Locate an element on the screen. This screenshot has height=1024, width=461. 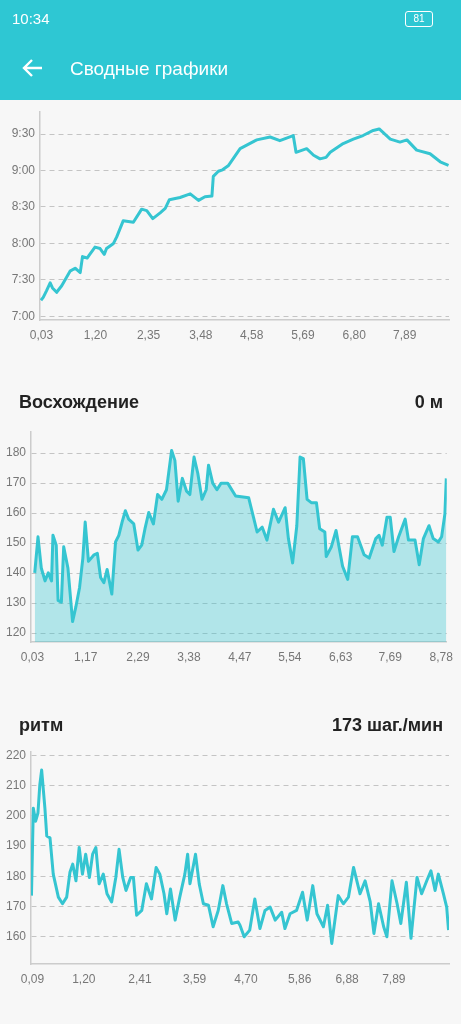
y-tick-label: 140 is located at coordinates (16, 572).